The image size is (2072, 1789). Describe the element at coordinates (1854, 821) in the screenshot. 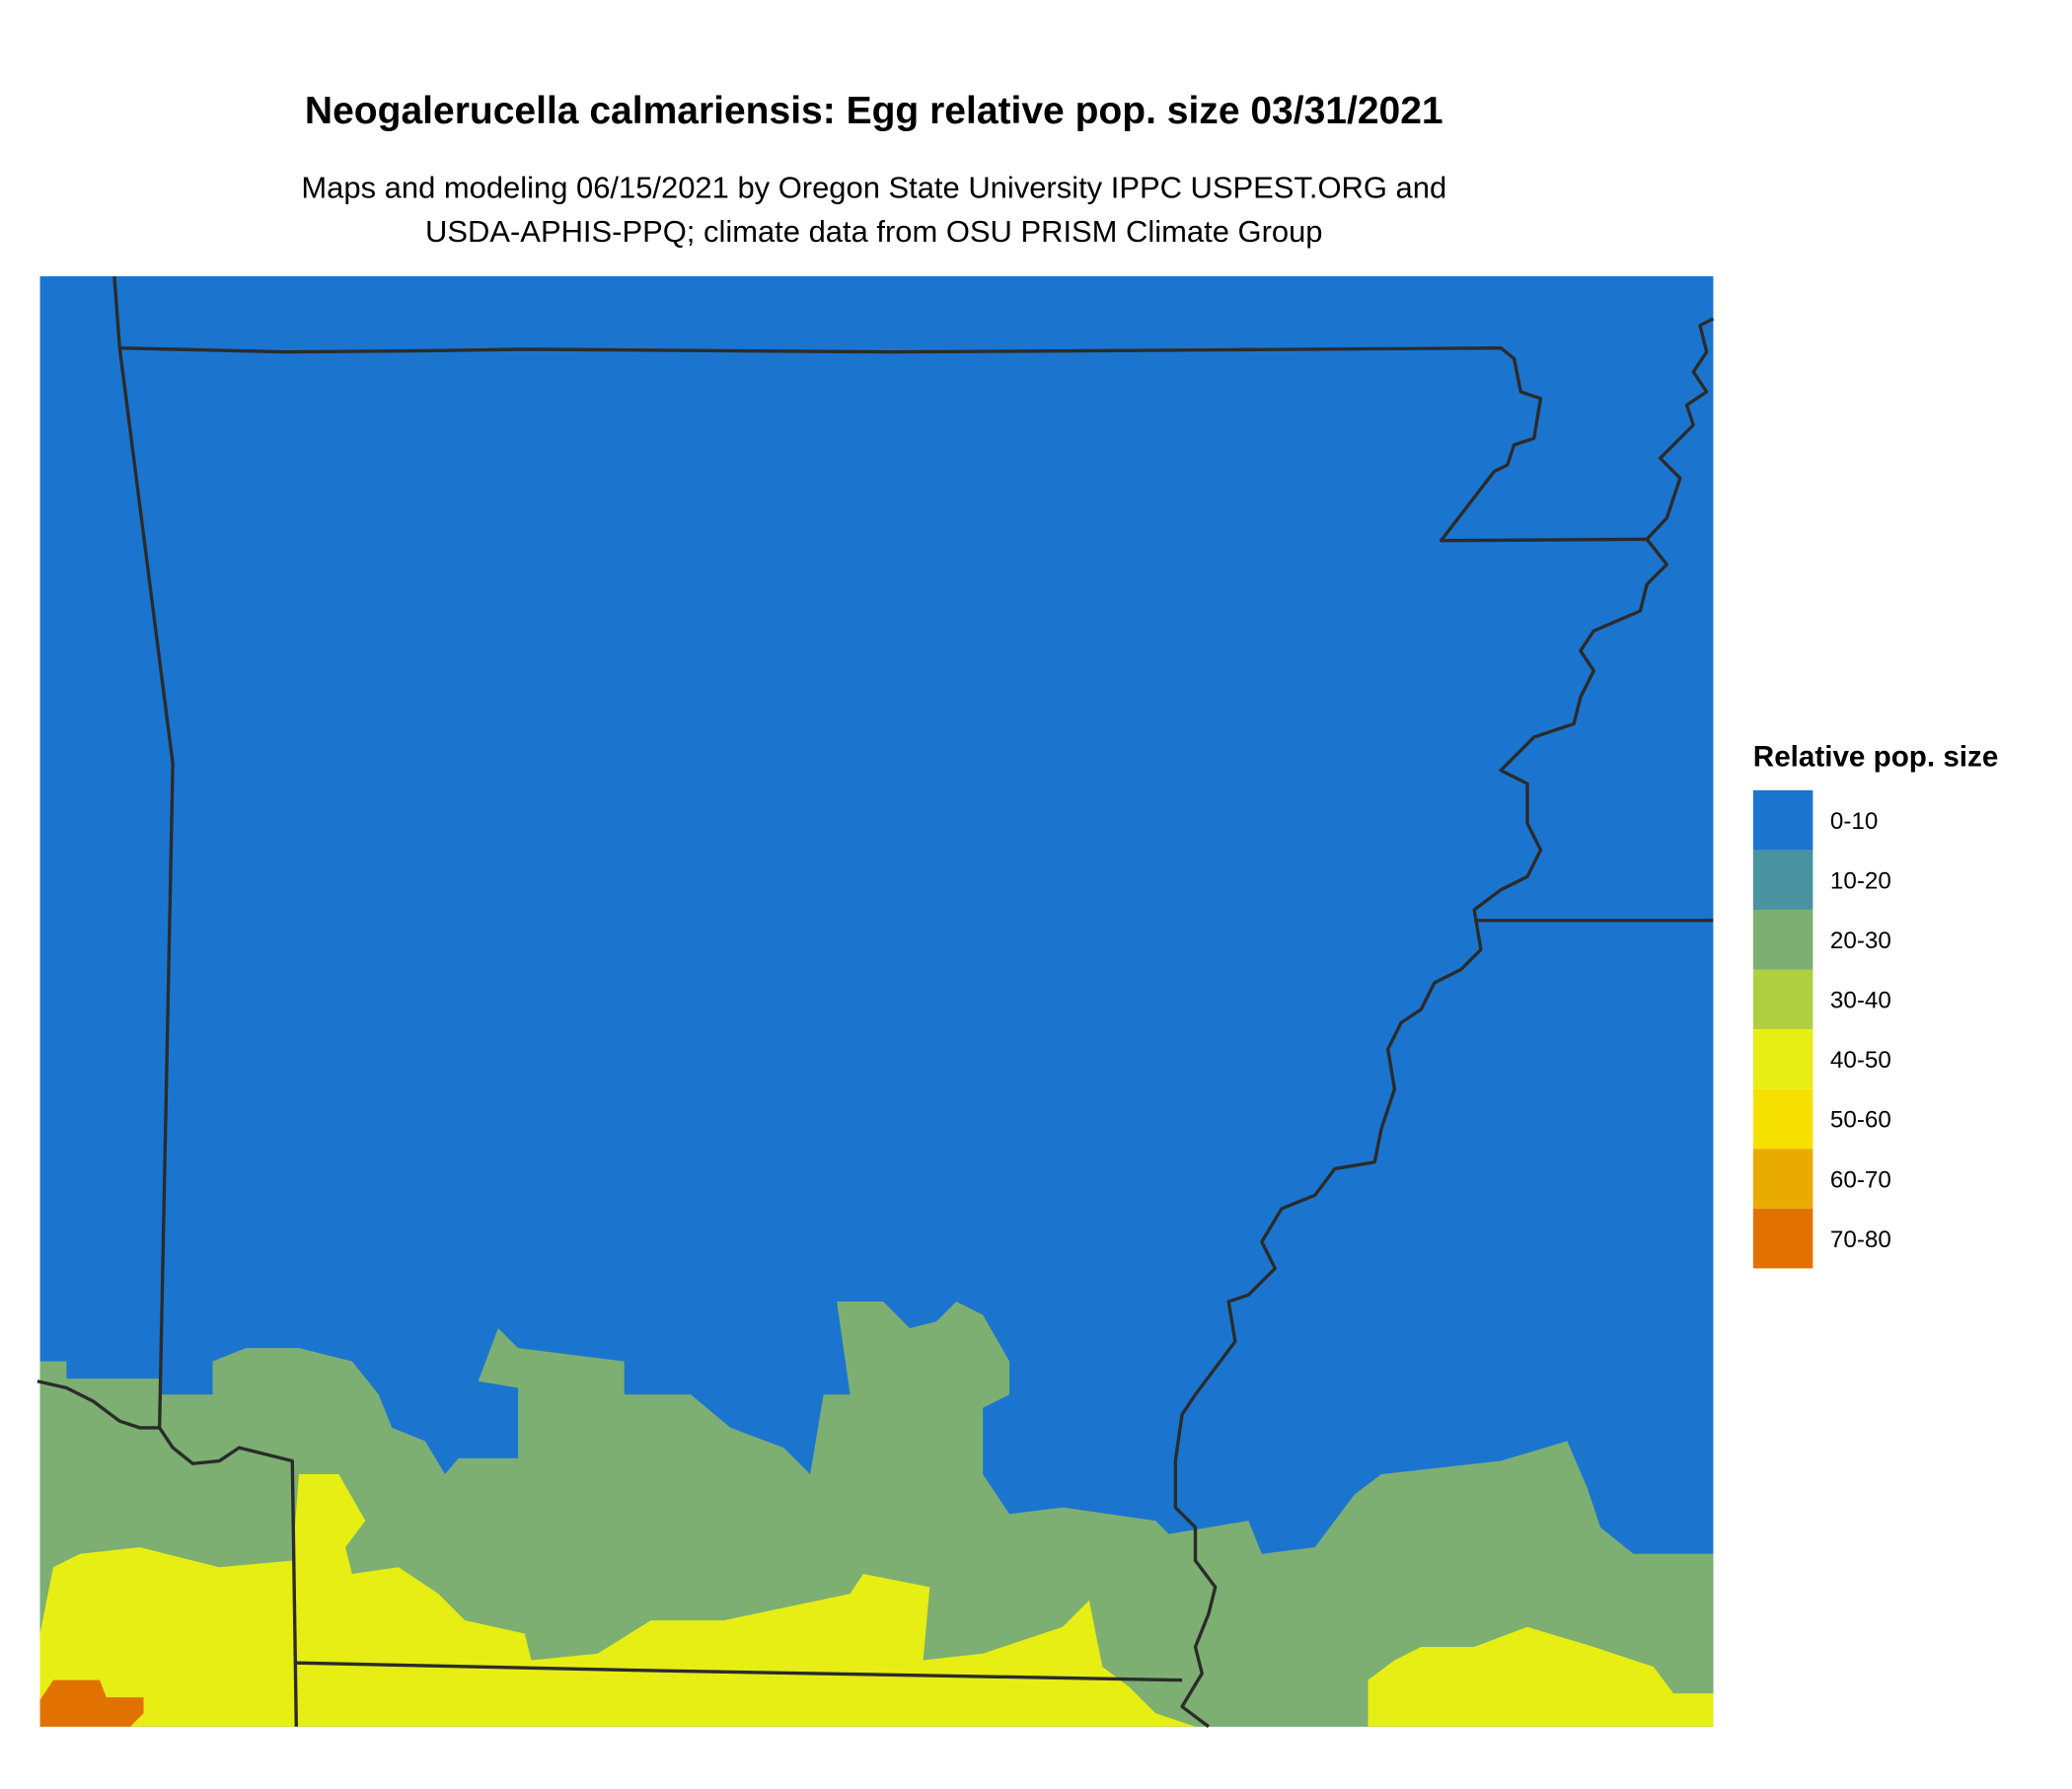

I see `legend-label: 0-10` at that location.